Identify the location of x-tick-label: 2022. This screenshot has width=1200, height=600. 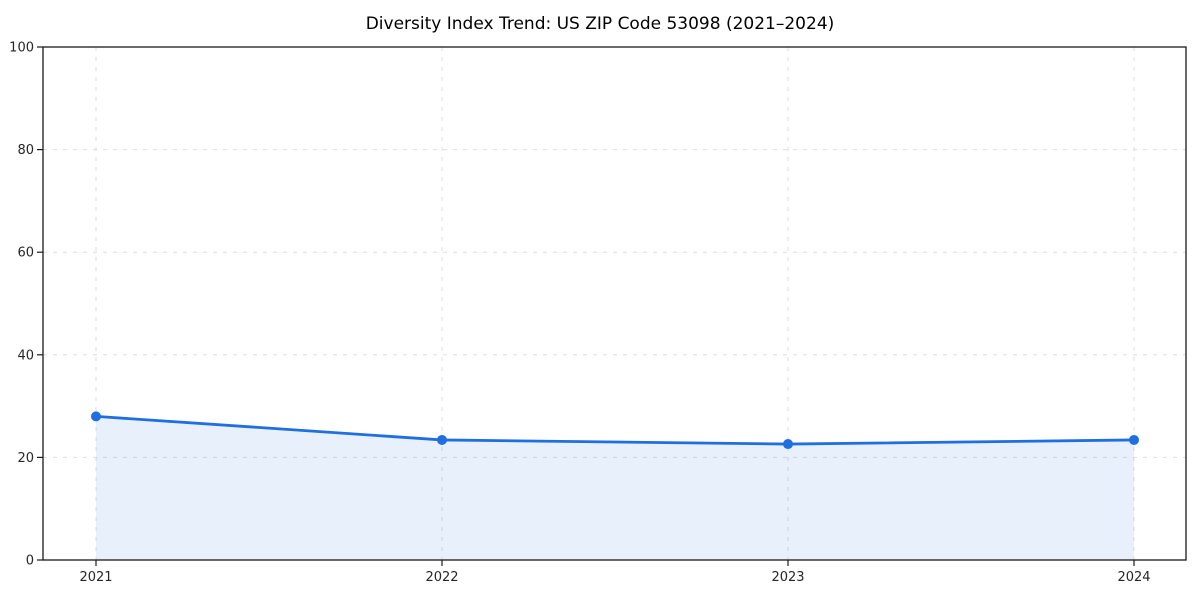
(441, 577).